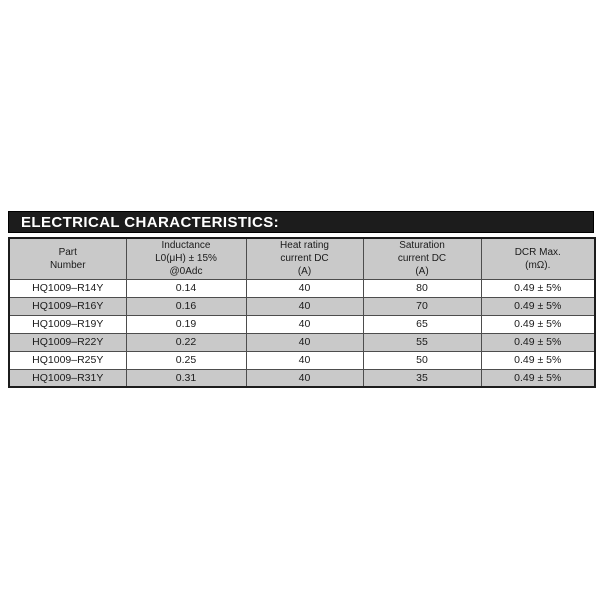 The height and width of the screenshot is (600, 600). Describe the element at coordinates (186, 324) in the screenshot. I see `cell-inductance: 0.19` at that location.